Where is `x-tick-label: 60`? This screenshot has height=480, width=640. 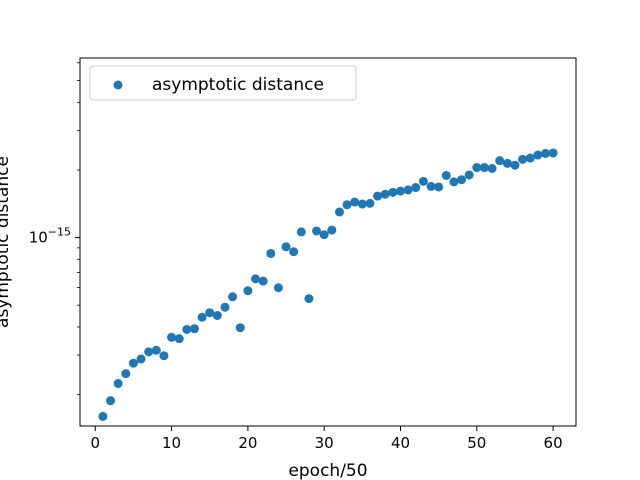 x-tick-label: 60 is located at coordinates (553, 443).